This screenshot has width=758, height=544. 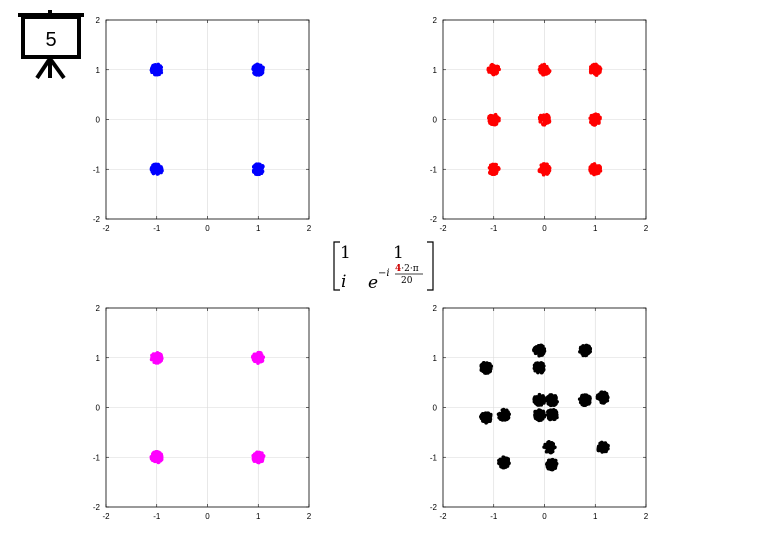 I want to click on transform-matrix: 1 1 i e −i 4·2·π 20, so click(x=383, y=267).